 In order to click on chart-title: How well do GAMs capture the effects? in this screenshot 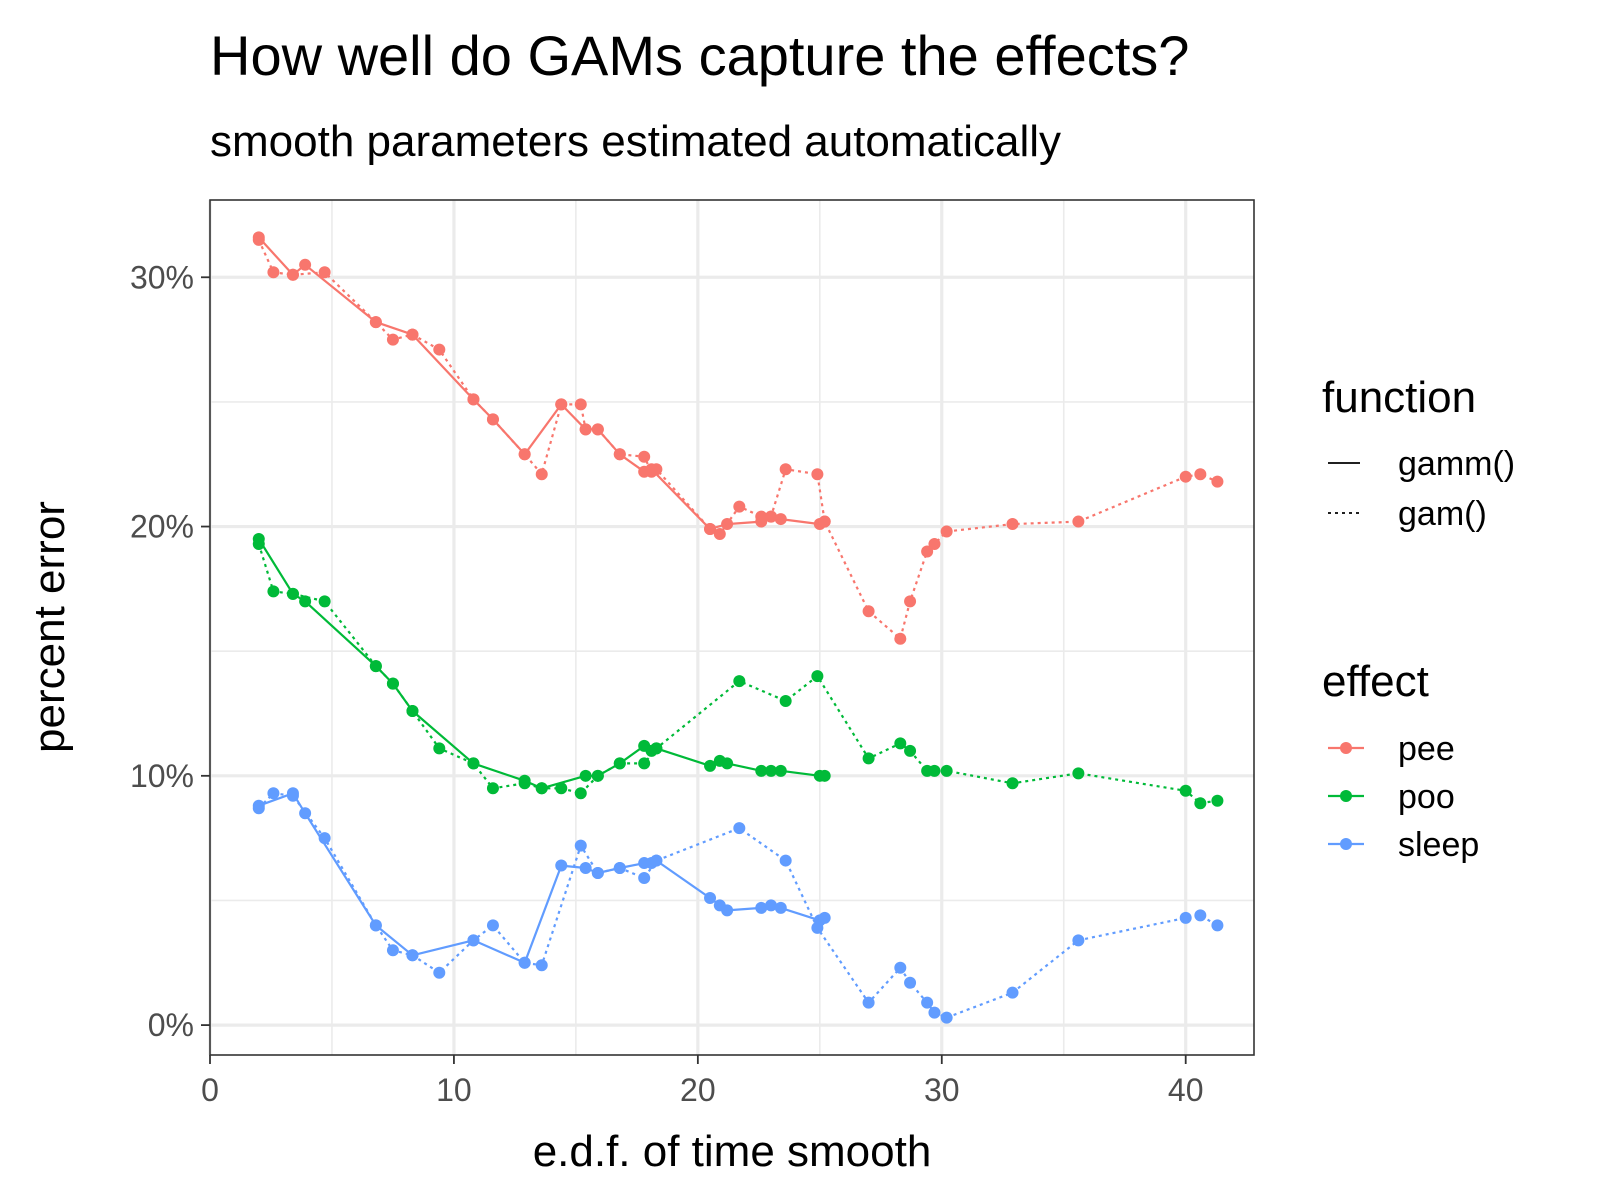, I will do `click(699, 55)`.